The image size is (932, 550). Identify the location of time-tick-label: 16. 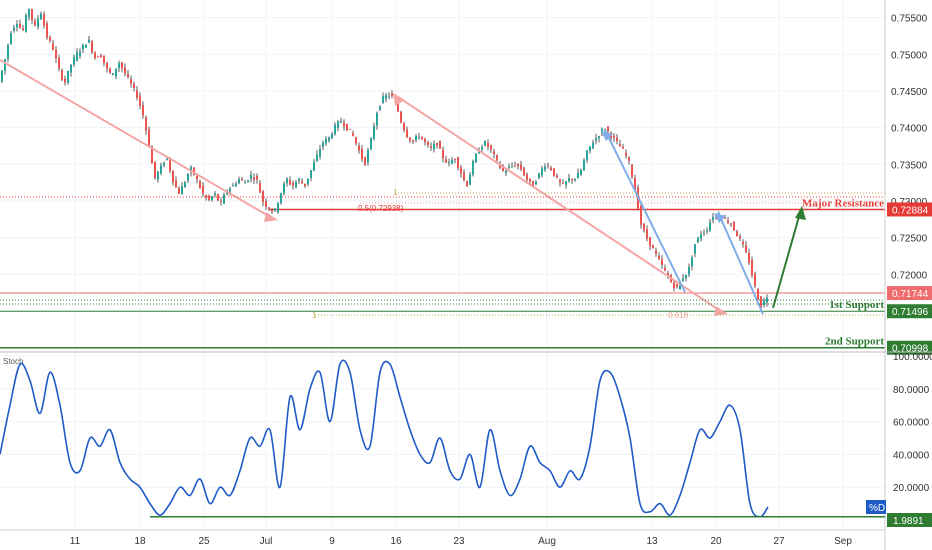
(396, 541).